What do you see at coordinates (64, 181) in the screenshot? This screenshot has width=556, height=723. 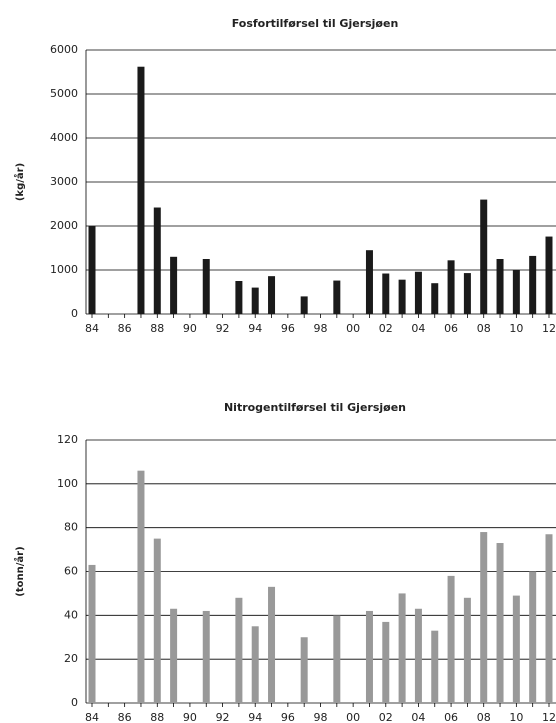 I see `y-tick-label: 3000` at bounding box center [64, 181].